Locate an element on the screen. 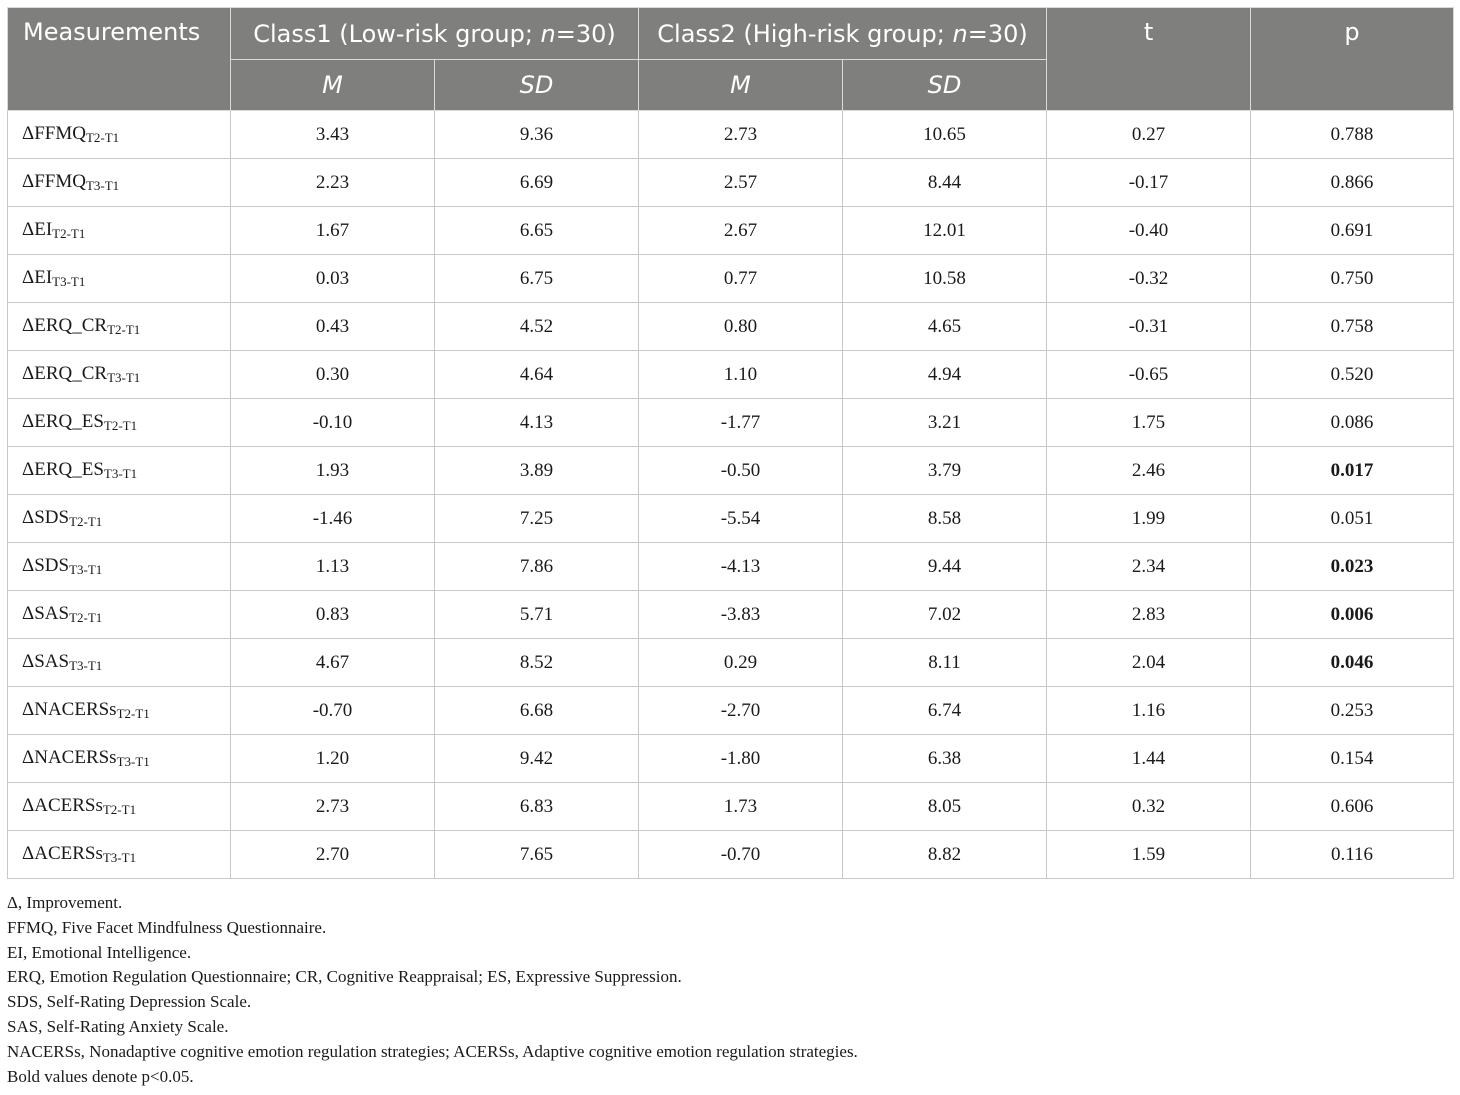 This screenshot has height=1095, width=1460. class1-sd-cell: 4.52 is located at coordinates (536, 326).